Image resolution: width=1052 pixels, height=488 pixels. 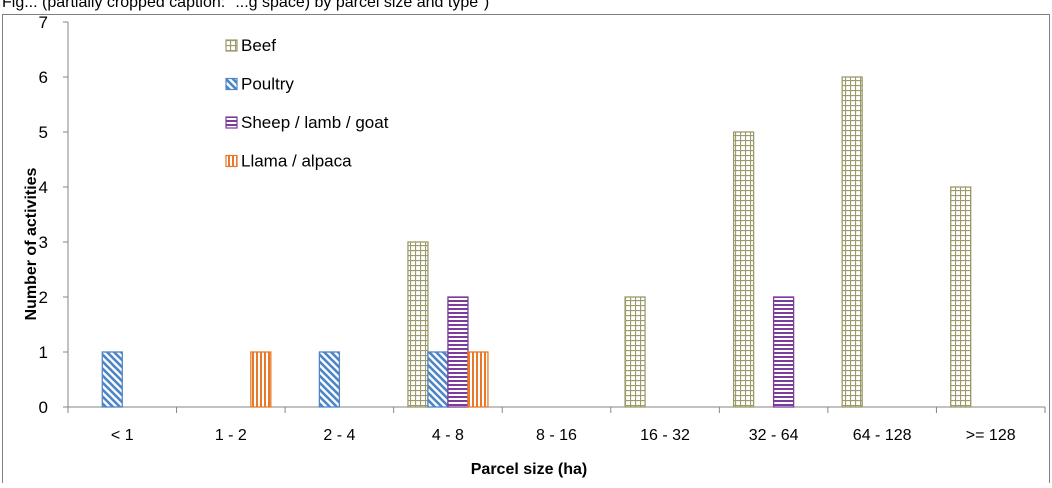 What do you see at coordinates (665, 435) in the screenshot?
I see `x-tick-label: 16 - 32` at bounding box center [665, 435].